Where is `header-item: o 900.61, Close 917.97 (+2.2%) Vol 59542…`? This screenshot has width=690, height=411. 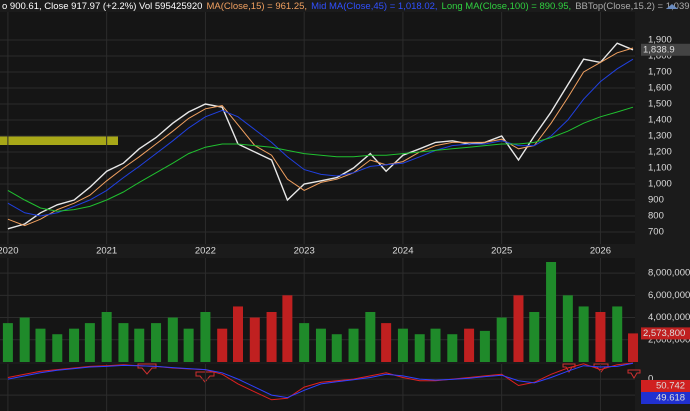
header-item: o 900.61, Close 917.97 (+2.2%) Vol 59542… is located at coordinates (102, 6).